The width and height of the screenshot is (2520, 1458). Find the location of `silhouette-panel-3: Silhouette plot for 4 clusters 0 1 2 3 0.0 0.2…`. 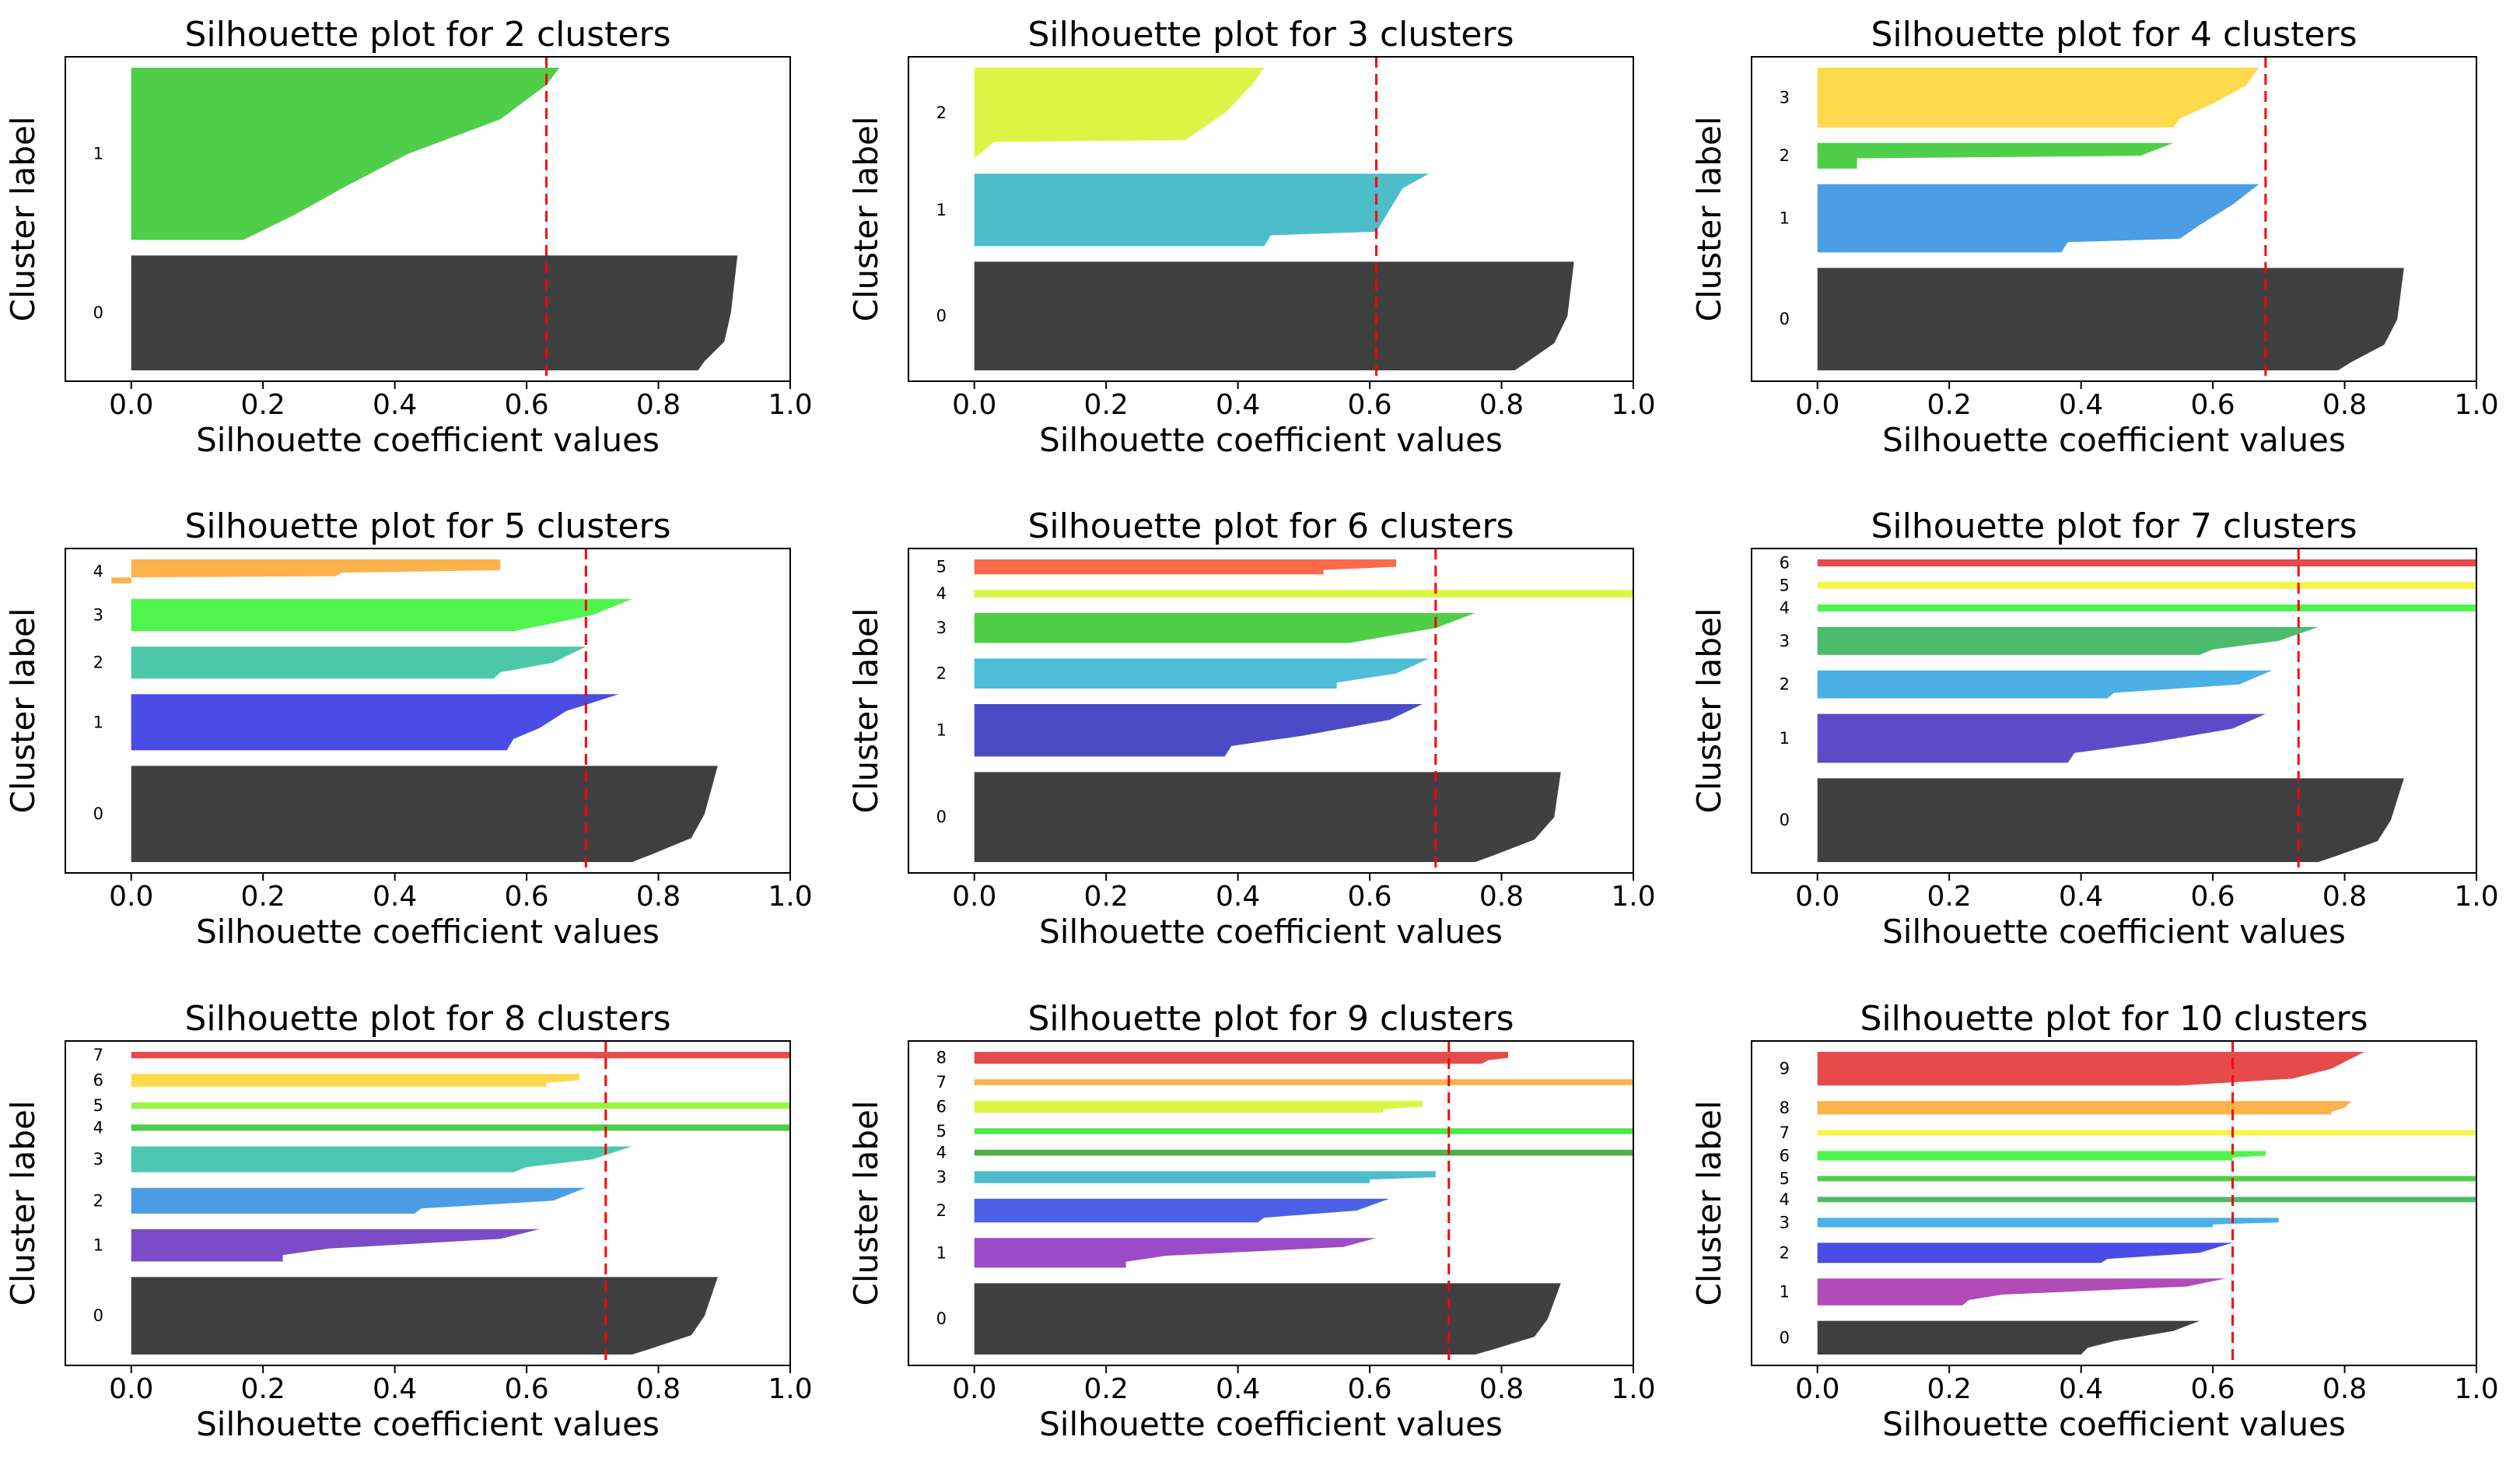

silhouette-panel-3: Silhouette plot for 4 clusters 0 1 2 3 0.0 0.2… is located at coordinates (2094, 237).